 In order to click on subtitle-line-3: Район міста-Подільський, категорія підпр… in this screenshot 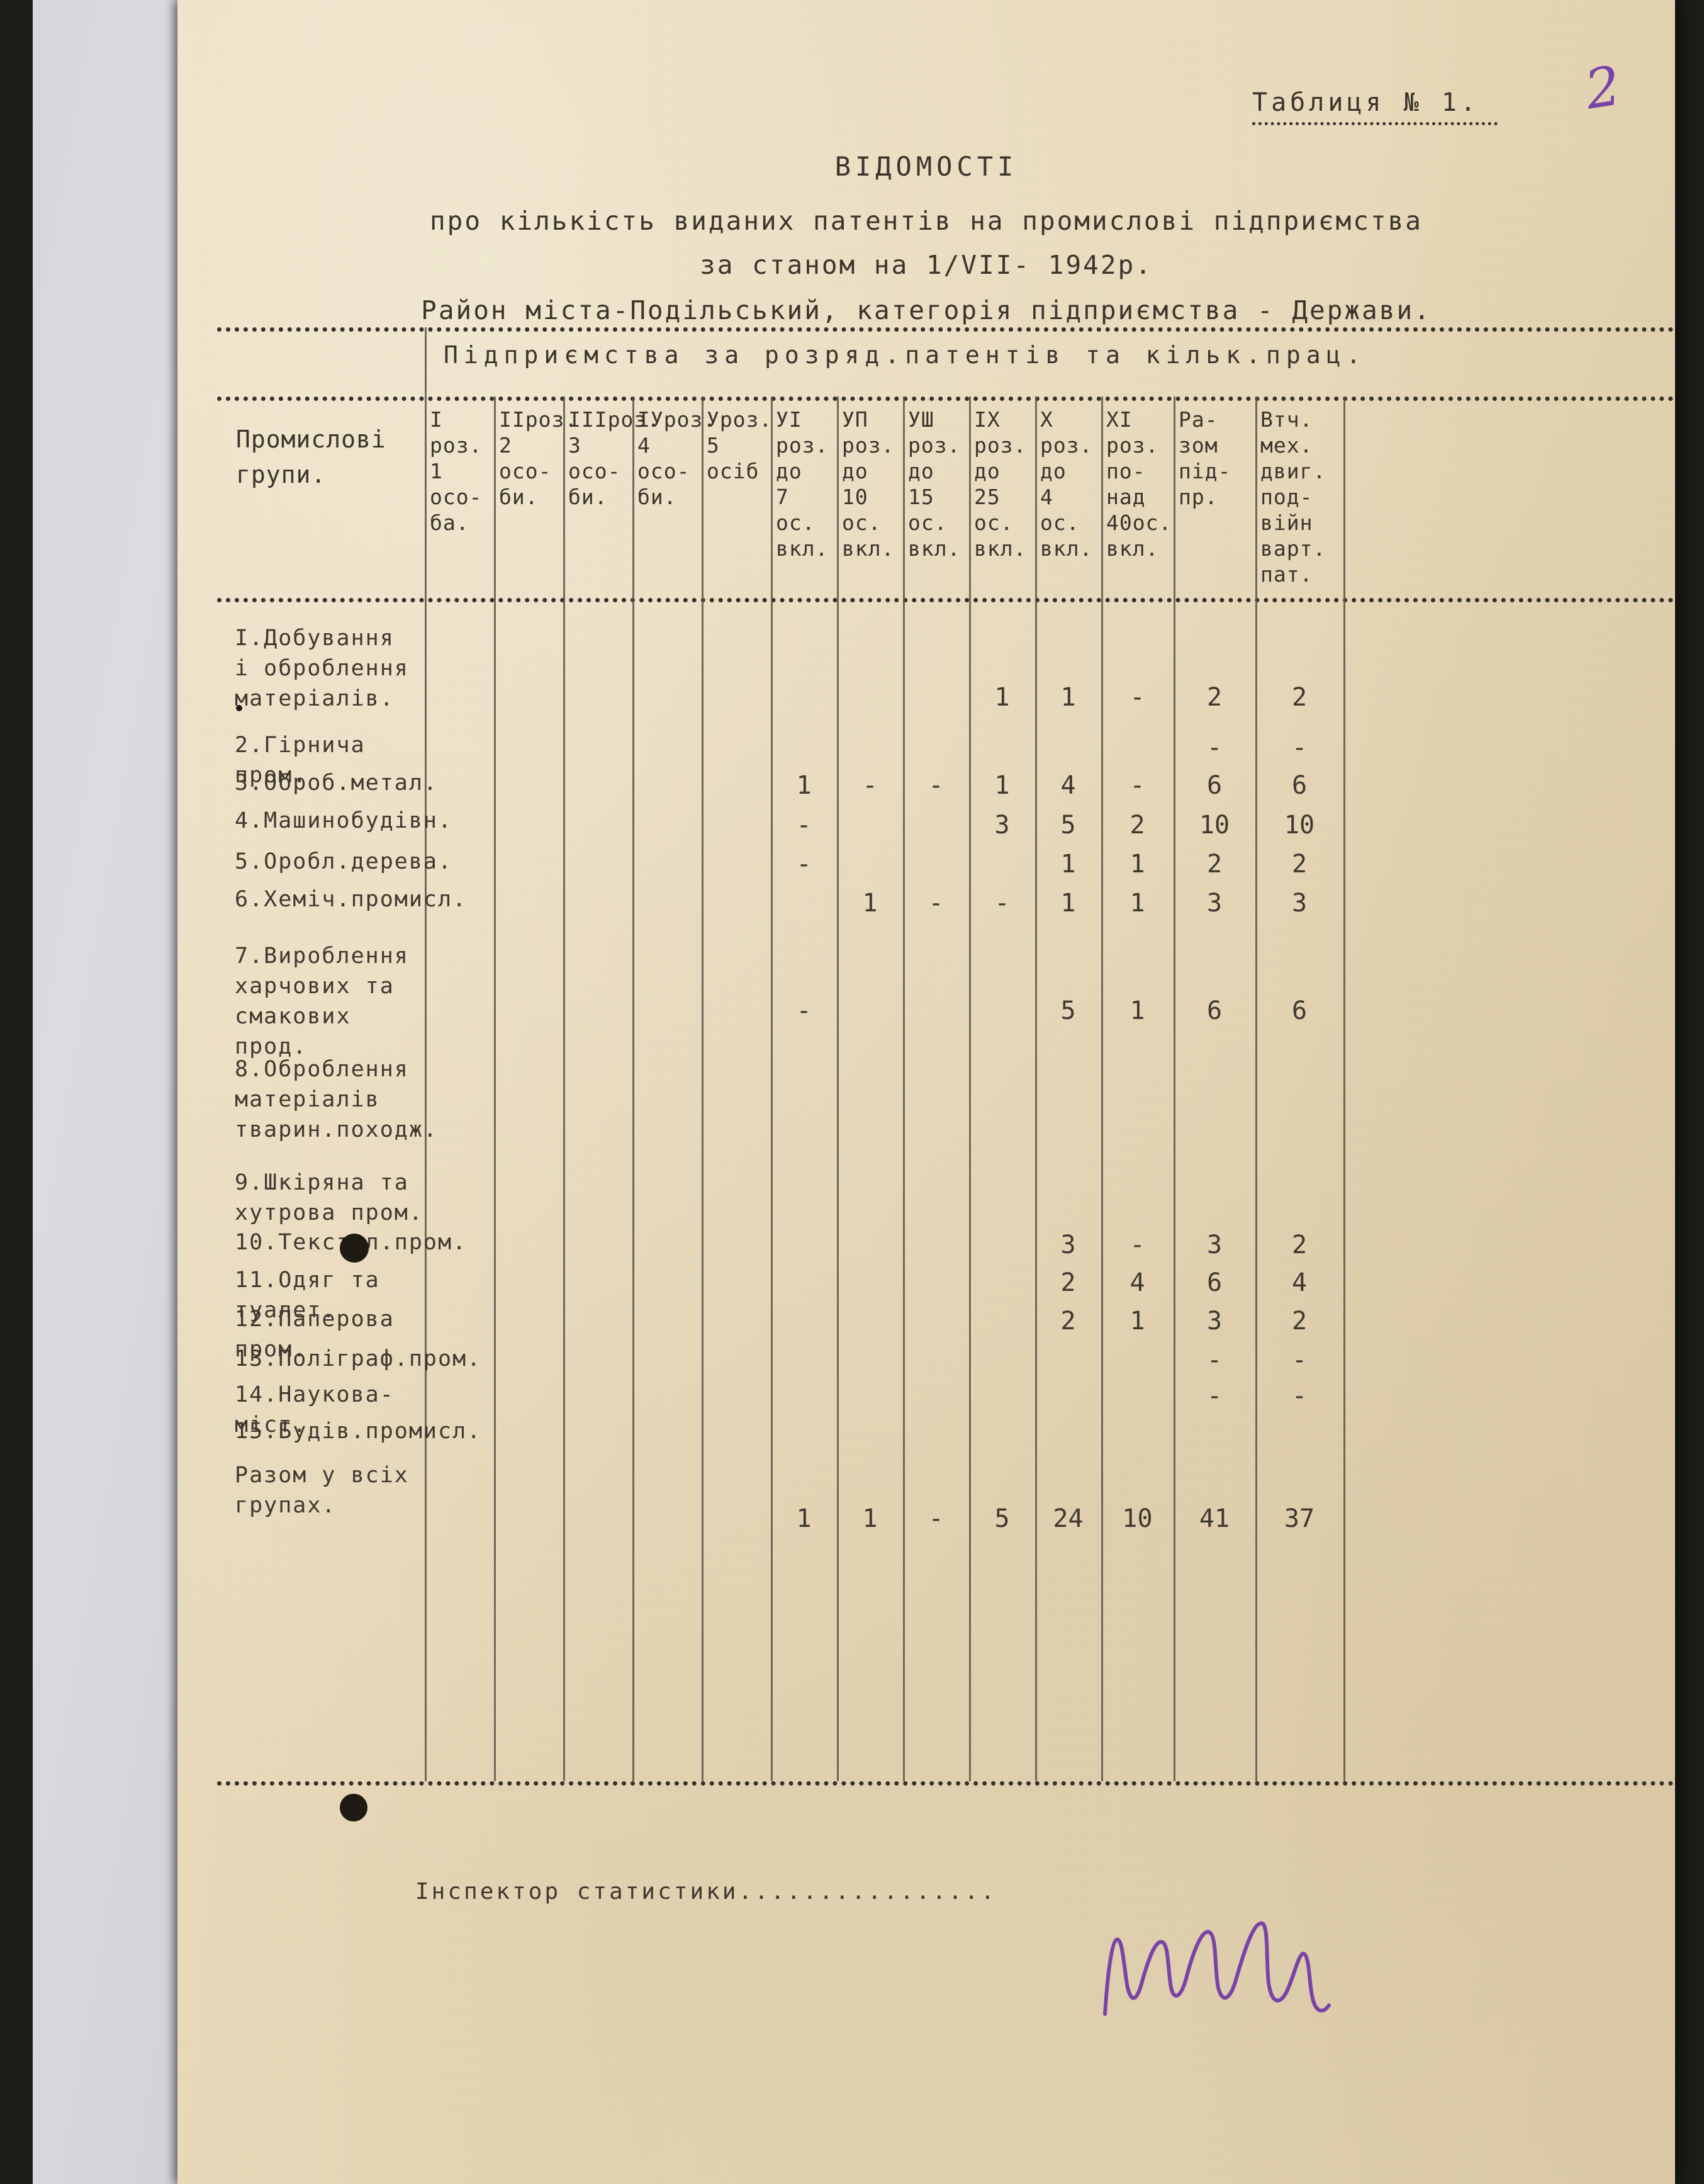, I will do `click(927, 310)`.